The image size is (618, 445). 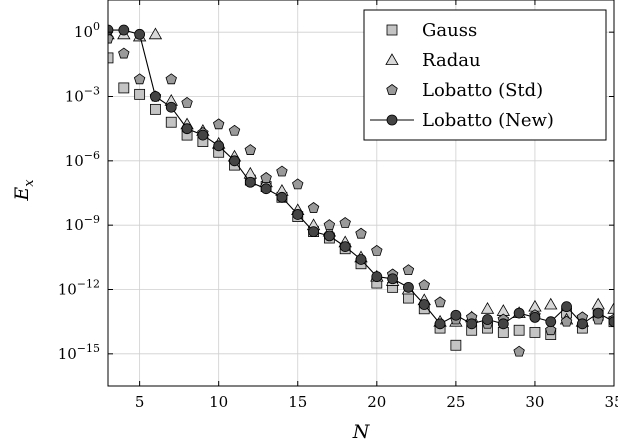 What do you see at coordinates (449, 30) in the screenshot?
I see `legend-label: Gauss` at bounding box center [449, 30].